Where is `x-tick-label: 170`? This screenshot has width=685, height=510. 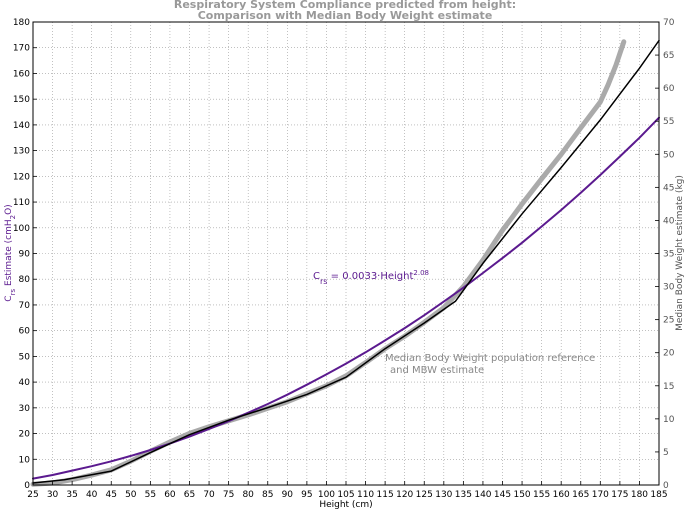 x-tick-label: 170 is located at coordinates (600, 495).